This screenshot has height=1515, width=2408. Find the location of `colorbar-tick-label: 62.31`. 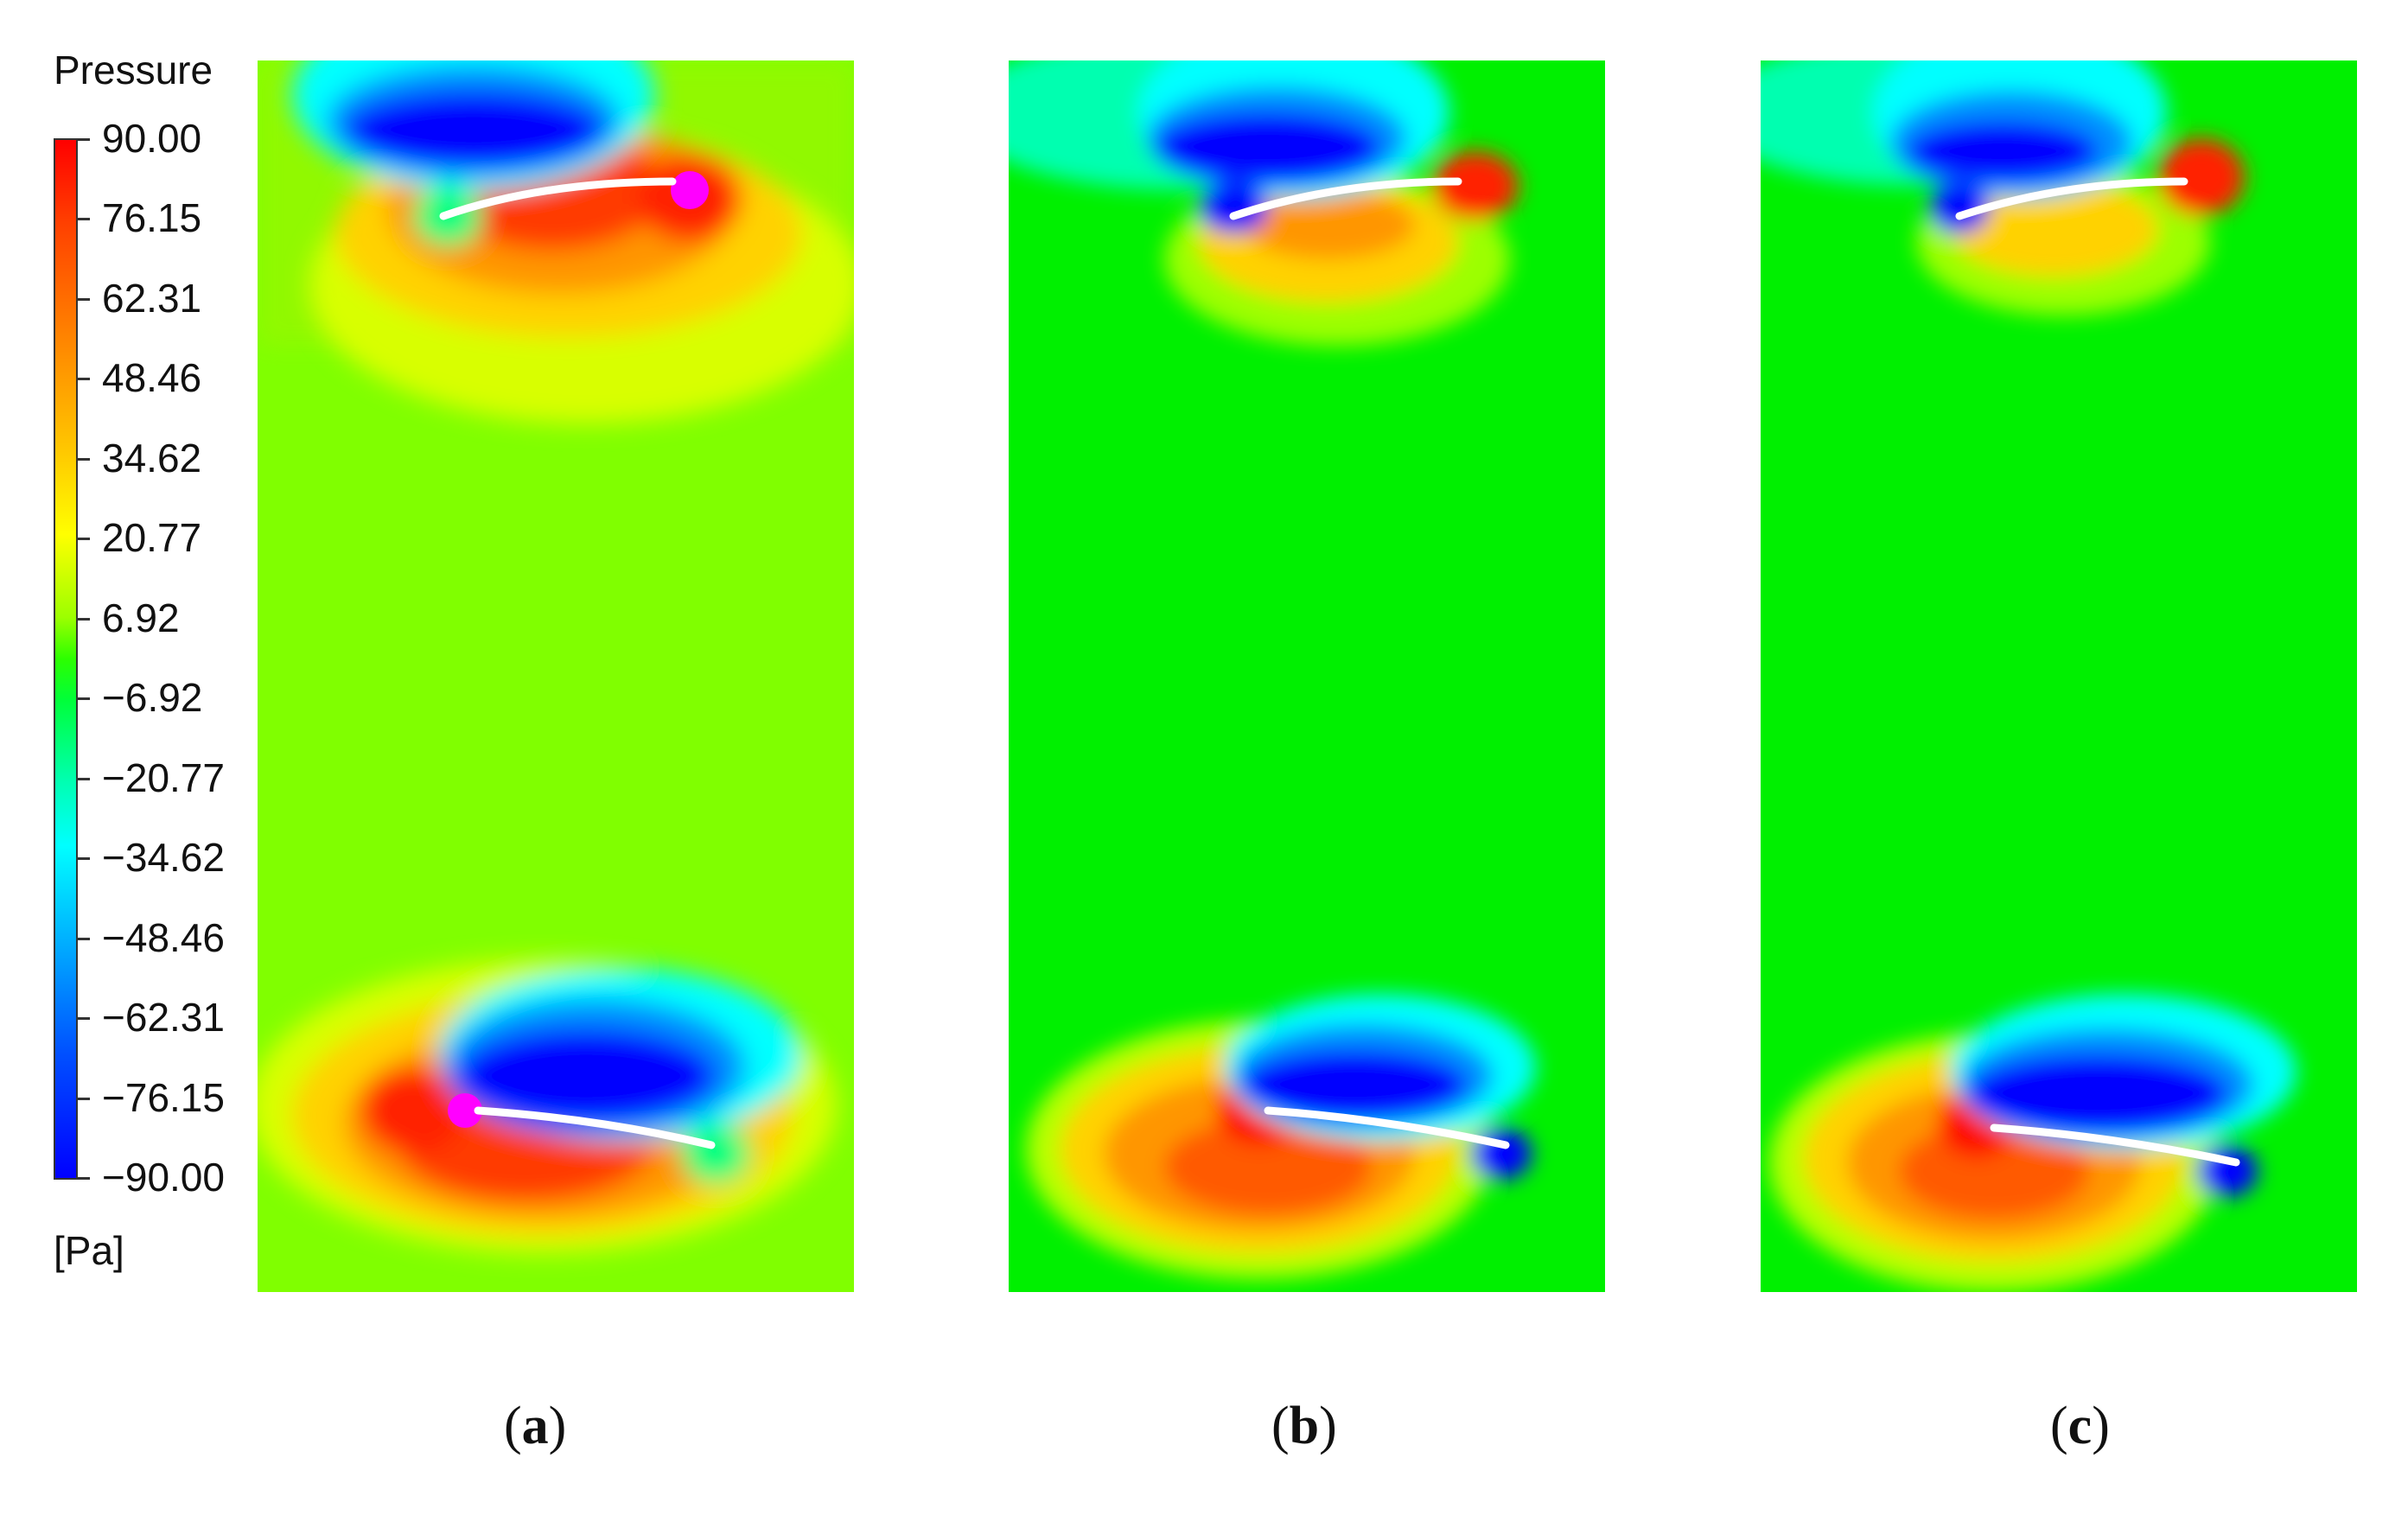

colorbar-tick-label: 62.31 is located at coordinates (152, 298).